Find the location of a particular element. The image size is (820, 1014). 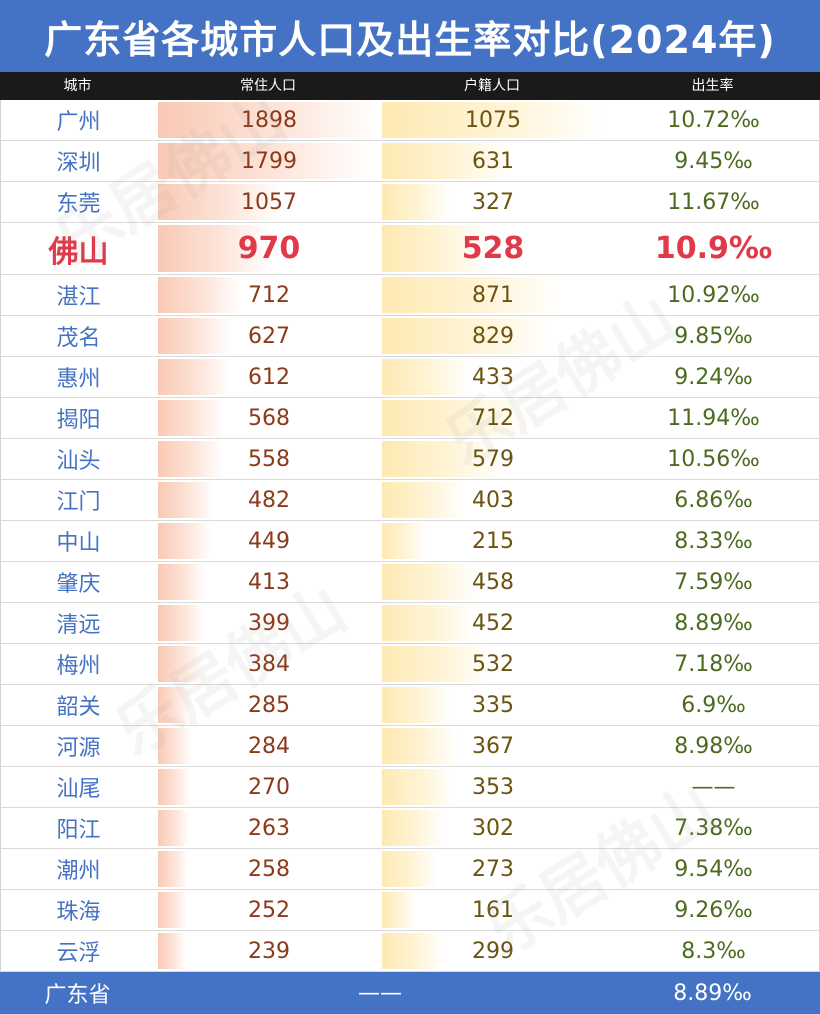

resident-cell: 1799 is located at coordinates (269, 161).